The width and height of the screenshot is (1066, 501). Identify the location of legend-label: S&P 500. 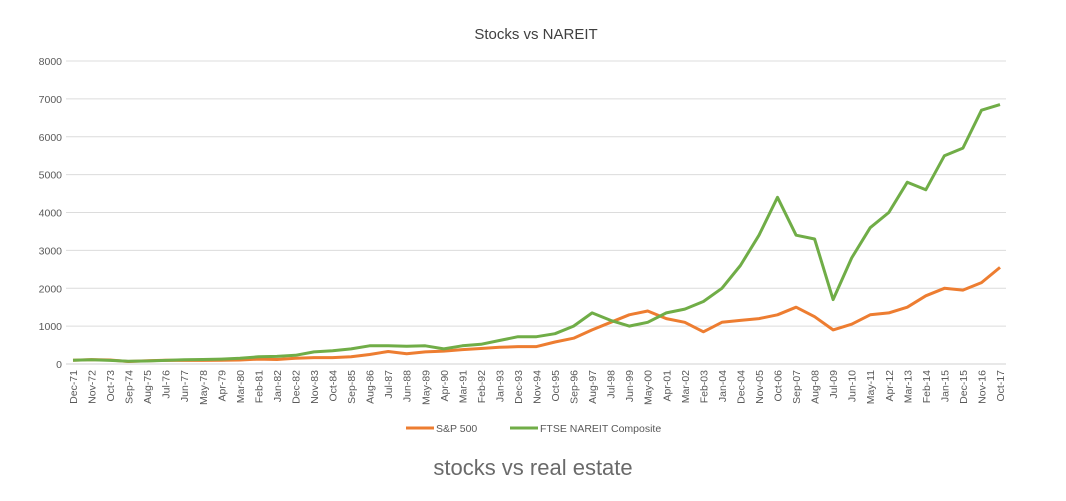
(456, 429).